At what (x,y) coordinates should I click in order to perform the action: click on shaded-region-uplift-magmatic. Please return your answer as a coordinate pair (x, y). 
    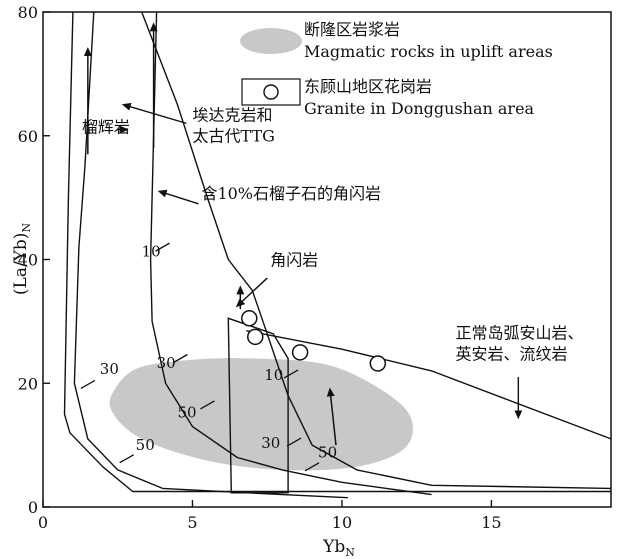
    Looking at the image, I should click on (261, 414).